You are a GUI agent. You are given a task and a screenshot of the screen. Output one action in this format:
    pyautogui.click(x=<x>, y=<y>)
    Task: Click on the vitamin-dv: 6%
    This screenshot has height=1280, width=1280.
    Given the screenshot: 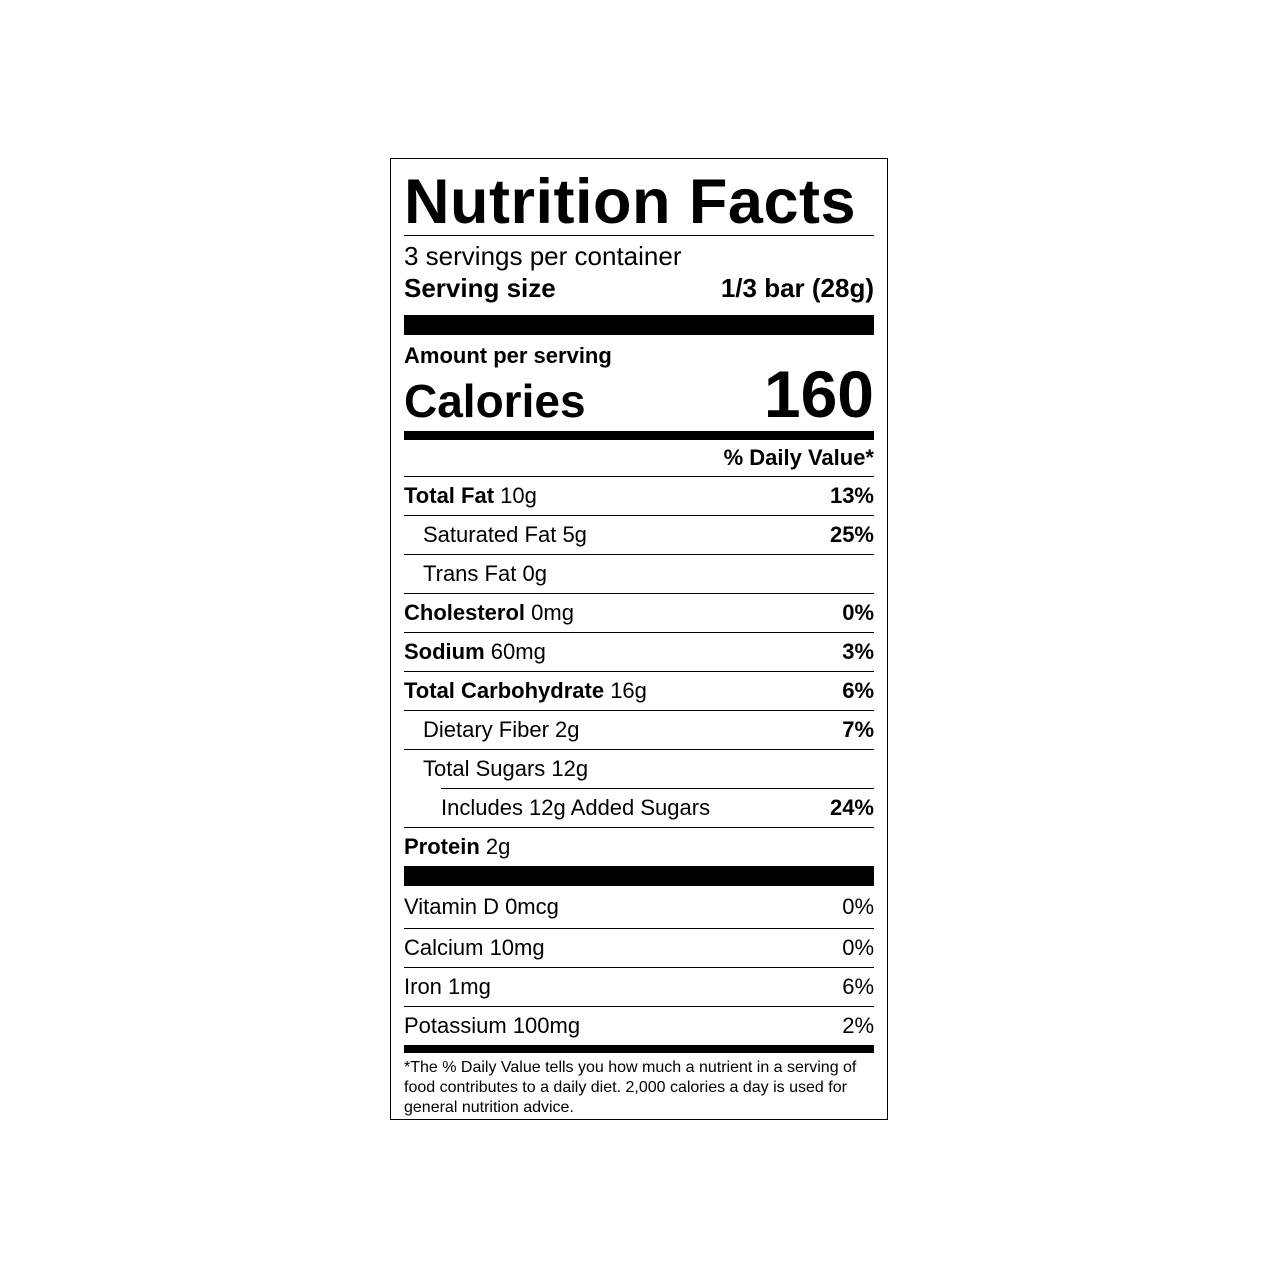 What is the action you would take?
    pyautogui.click(x=858, y=986)
    